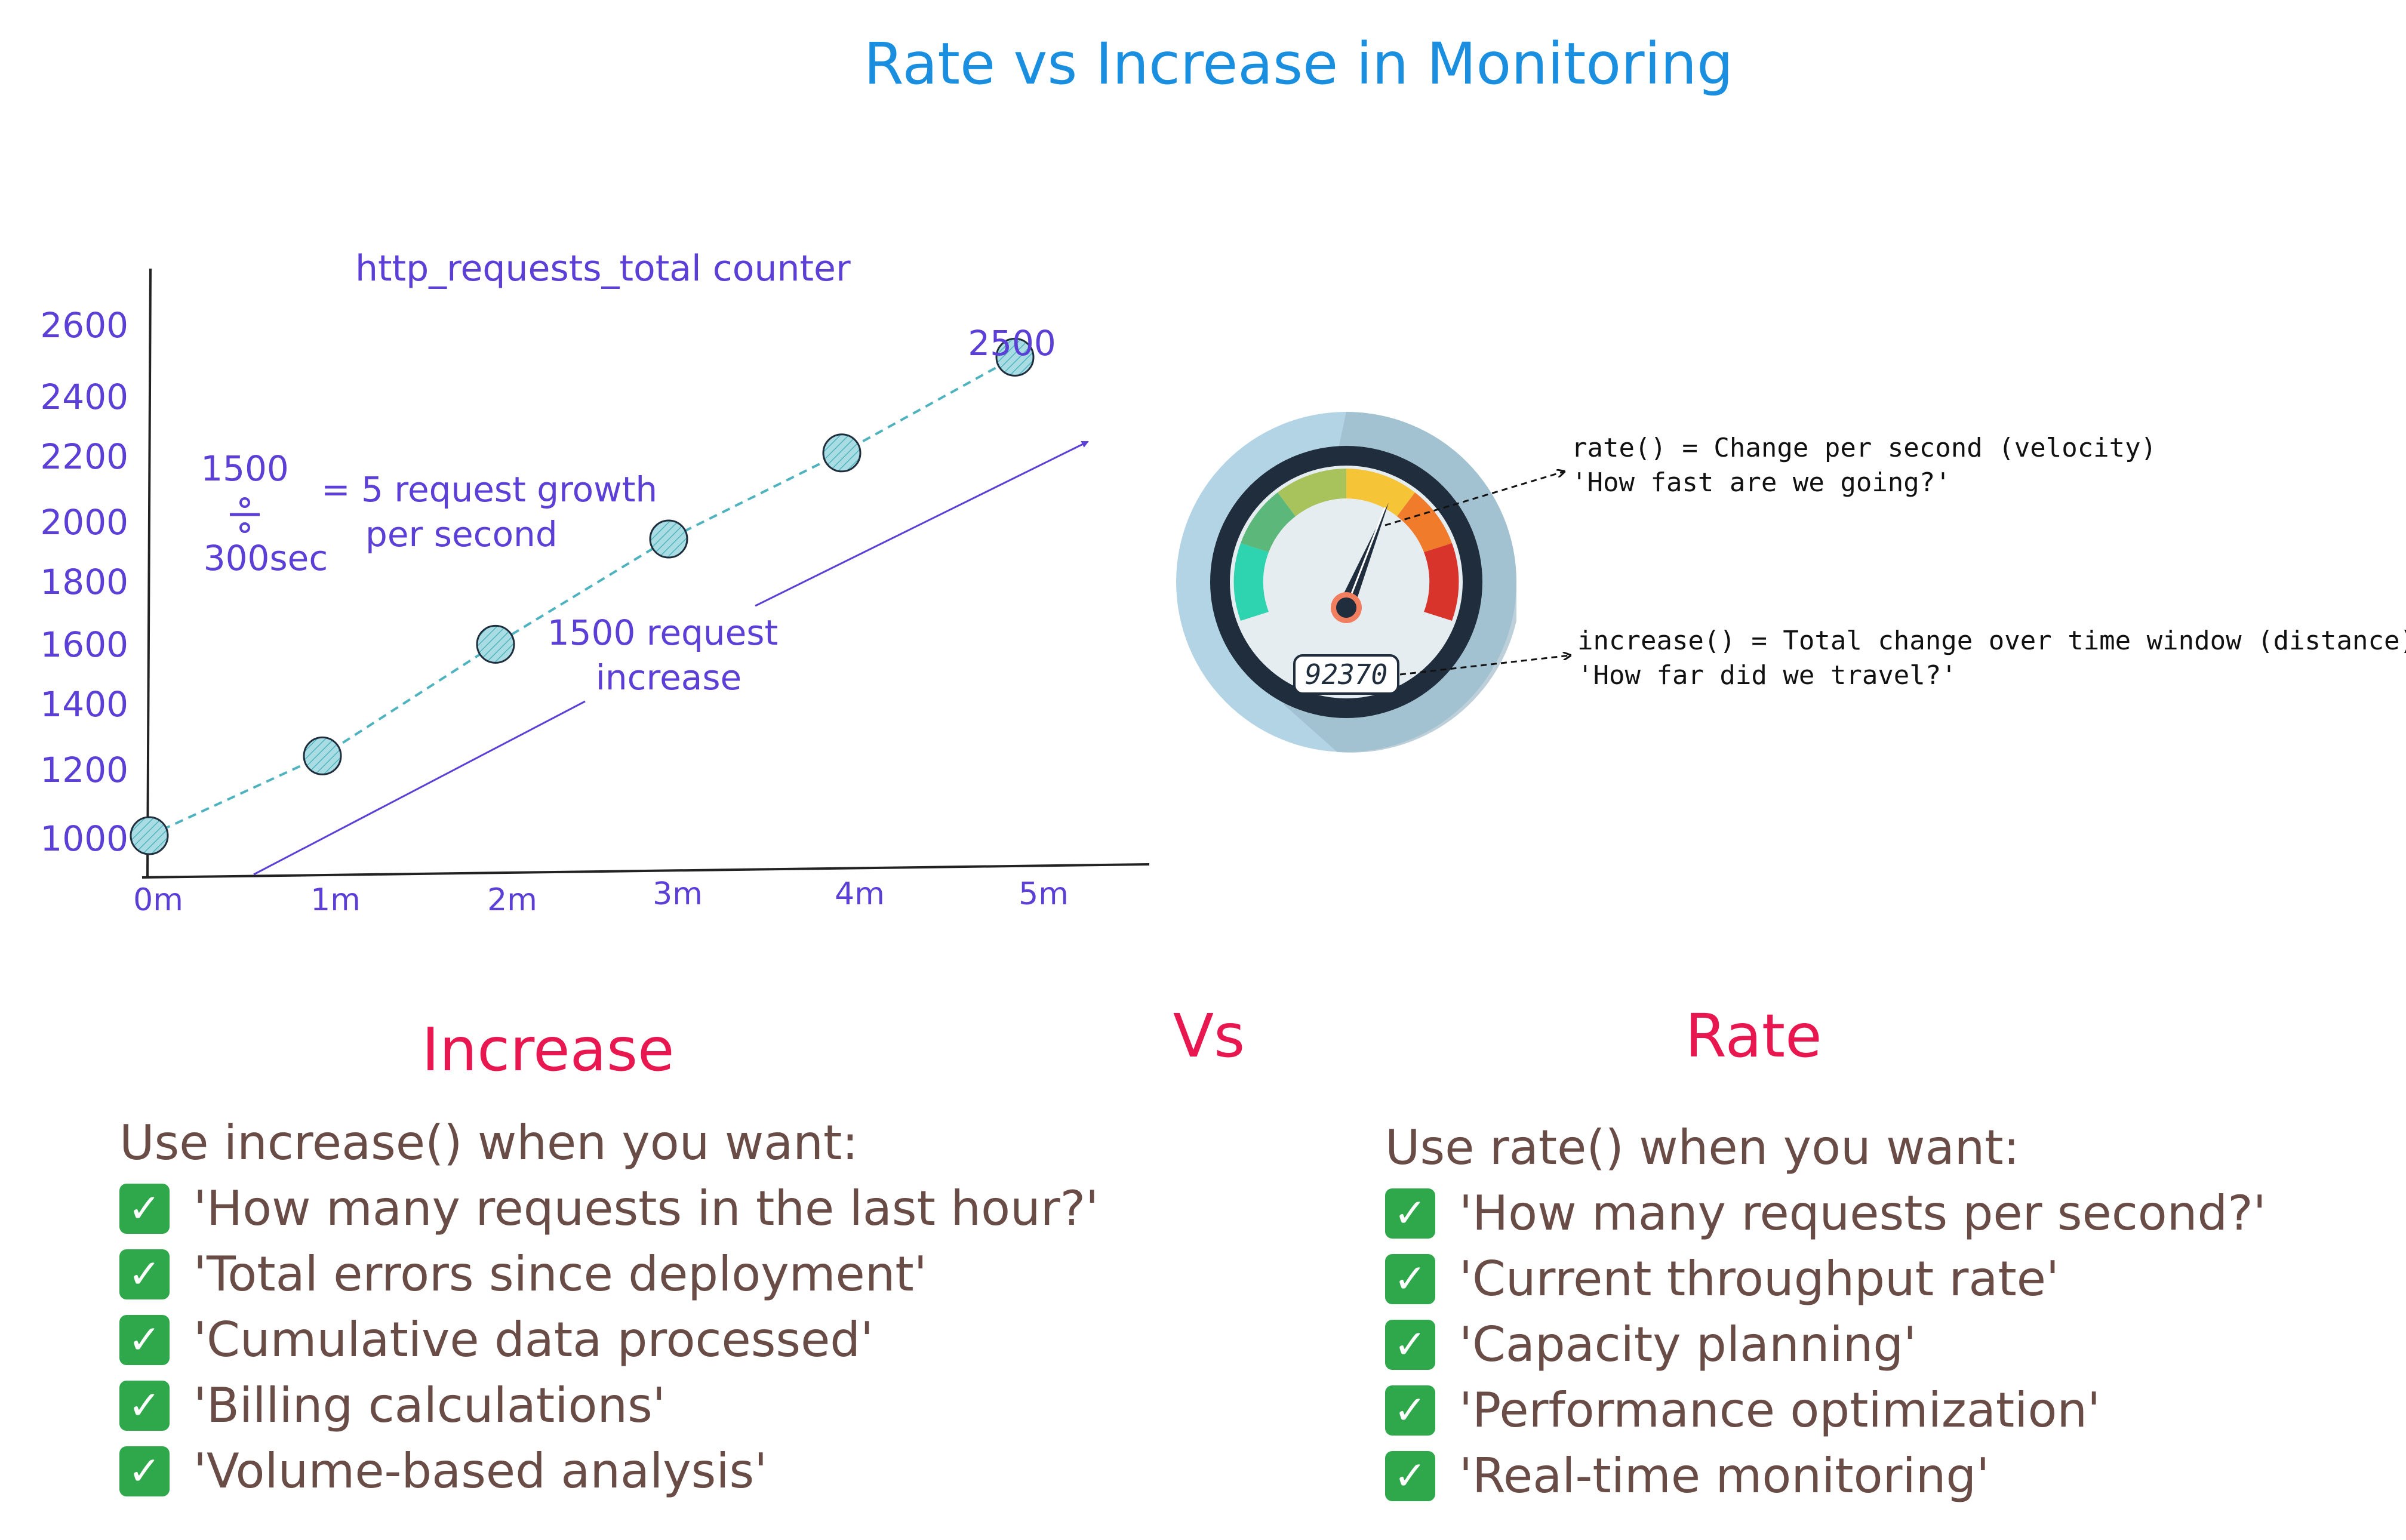  I want to click on rate-heading: Rate, so click(1754, 1036).